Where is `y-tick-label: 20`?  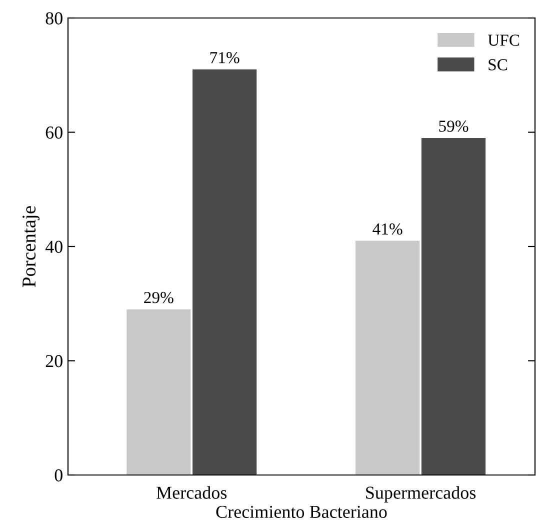 y-tick-label: 20 is located at coordinates (54, 361).